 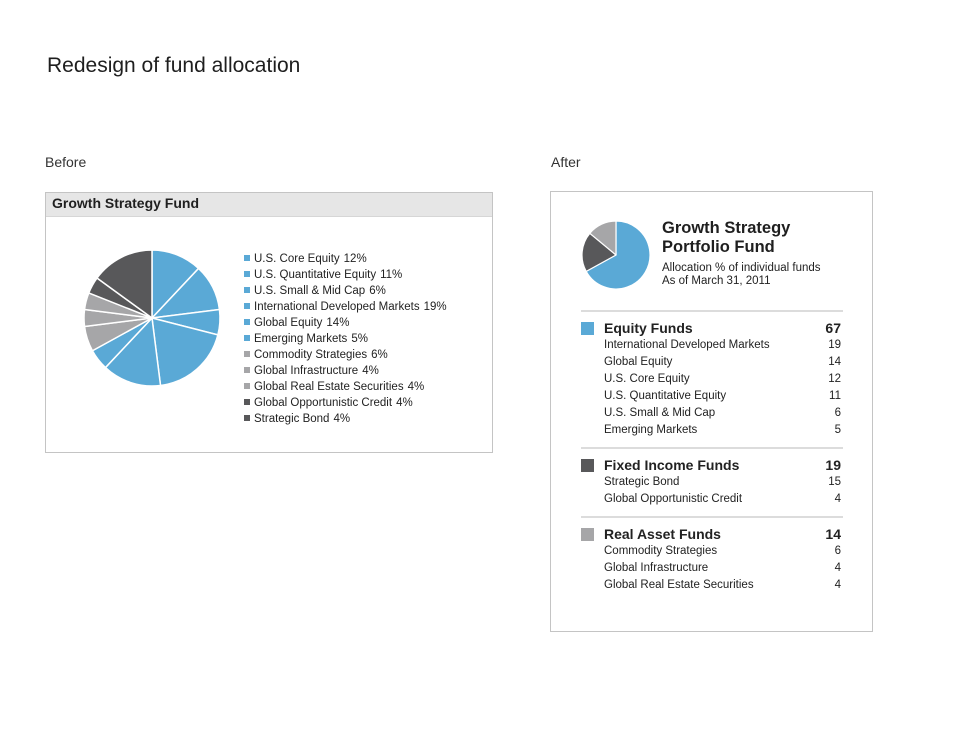 What do you see at coordinates (359, 339) in the screenshot?
I see `legend-value: 5%` at bounding box center [359, 339].